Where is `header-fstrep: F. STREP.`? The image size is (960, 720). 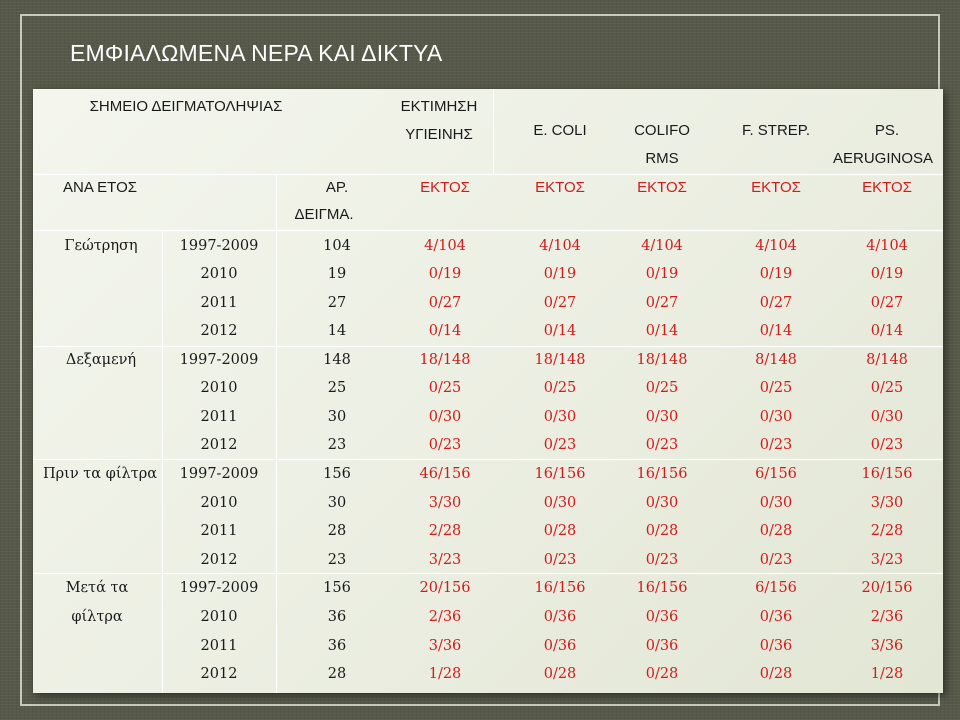 header-fstrep: F. STREP. is located at coordinates (776, 130).